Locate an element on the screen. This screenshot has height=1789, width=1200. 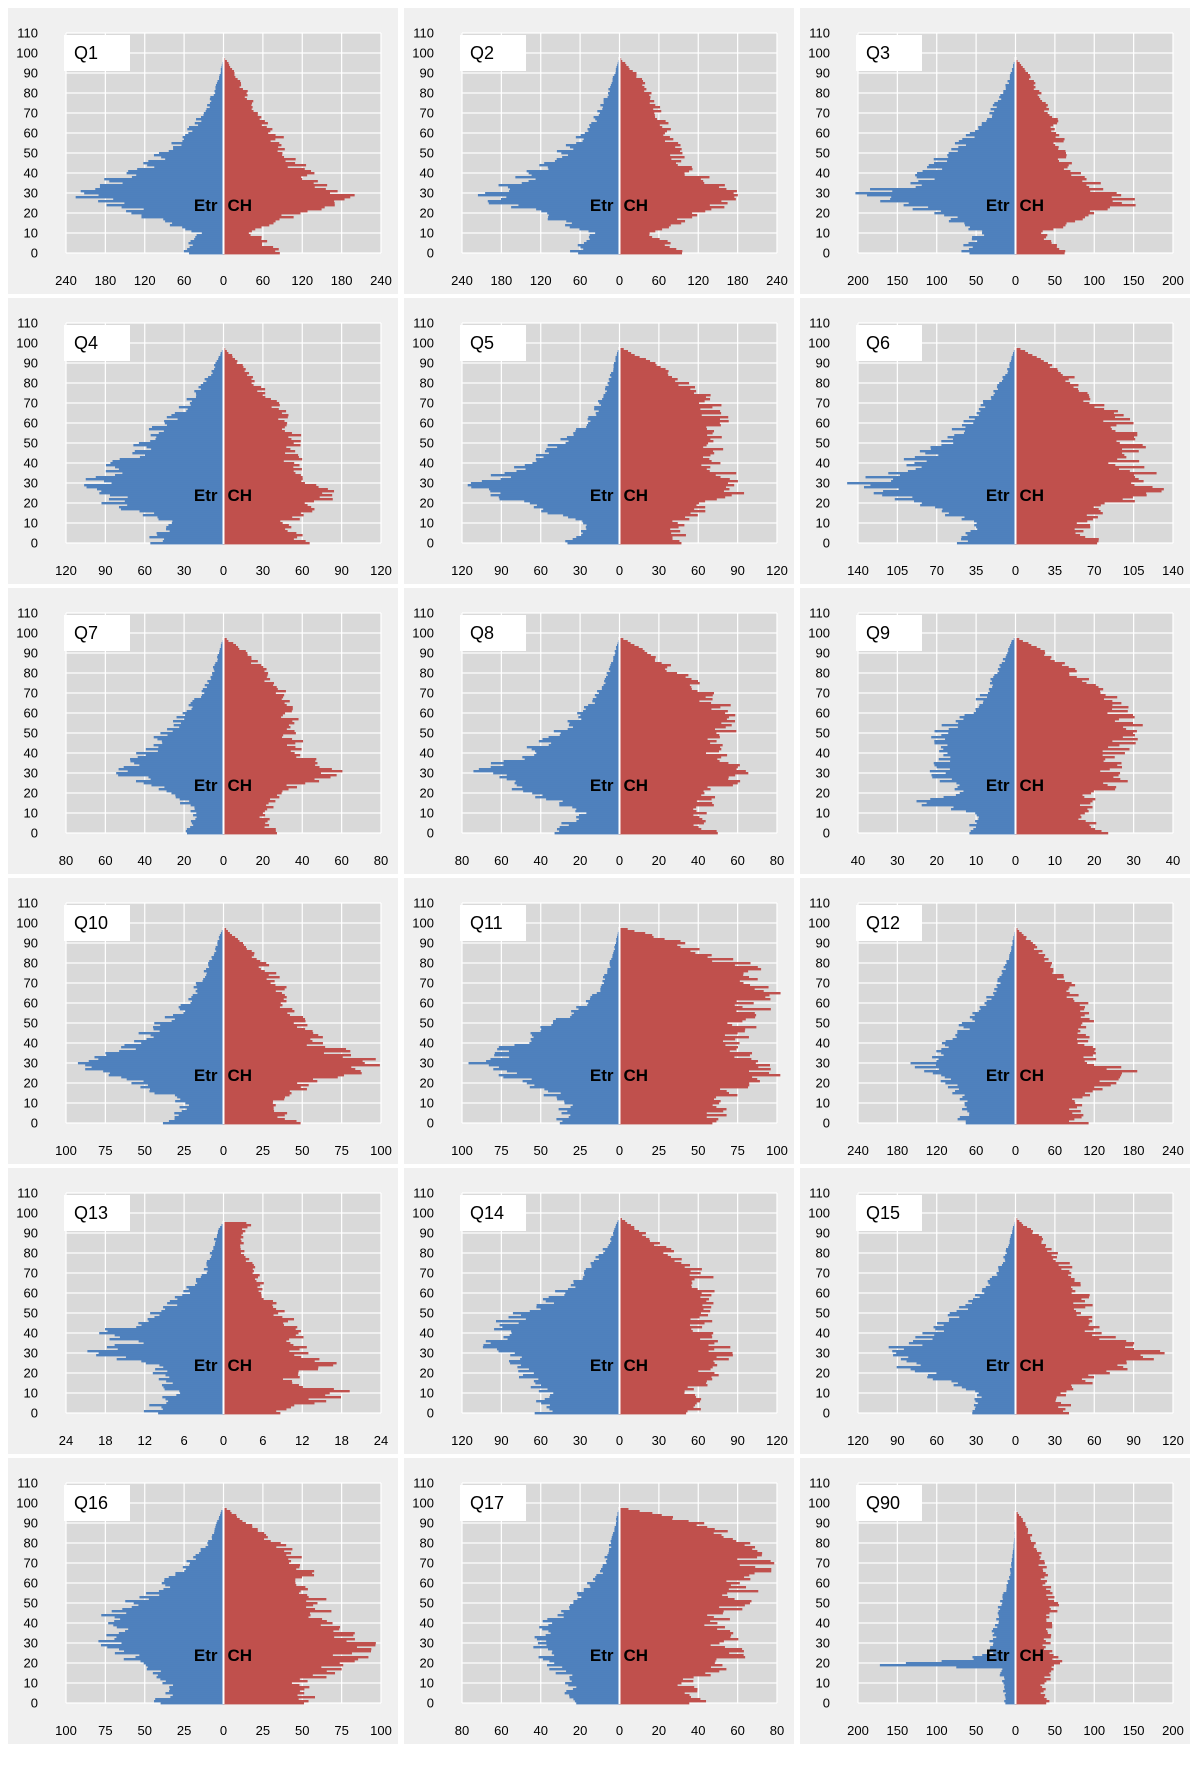
series-etr is located at coordinates (551, 1316).